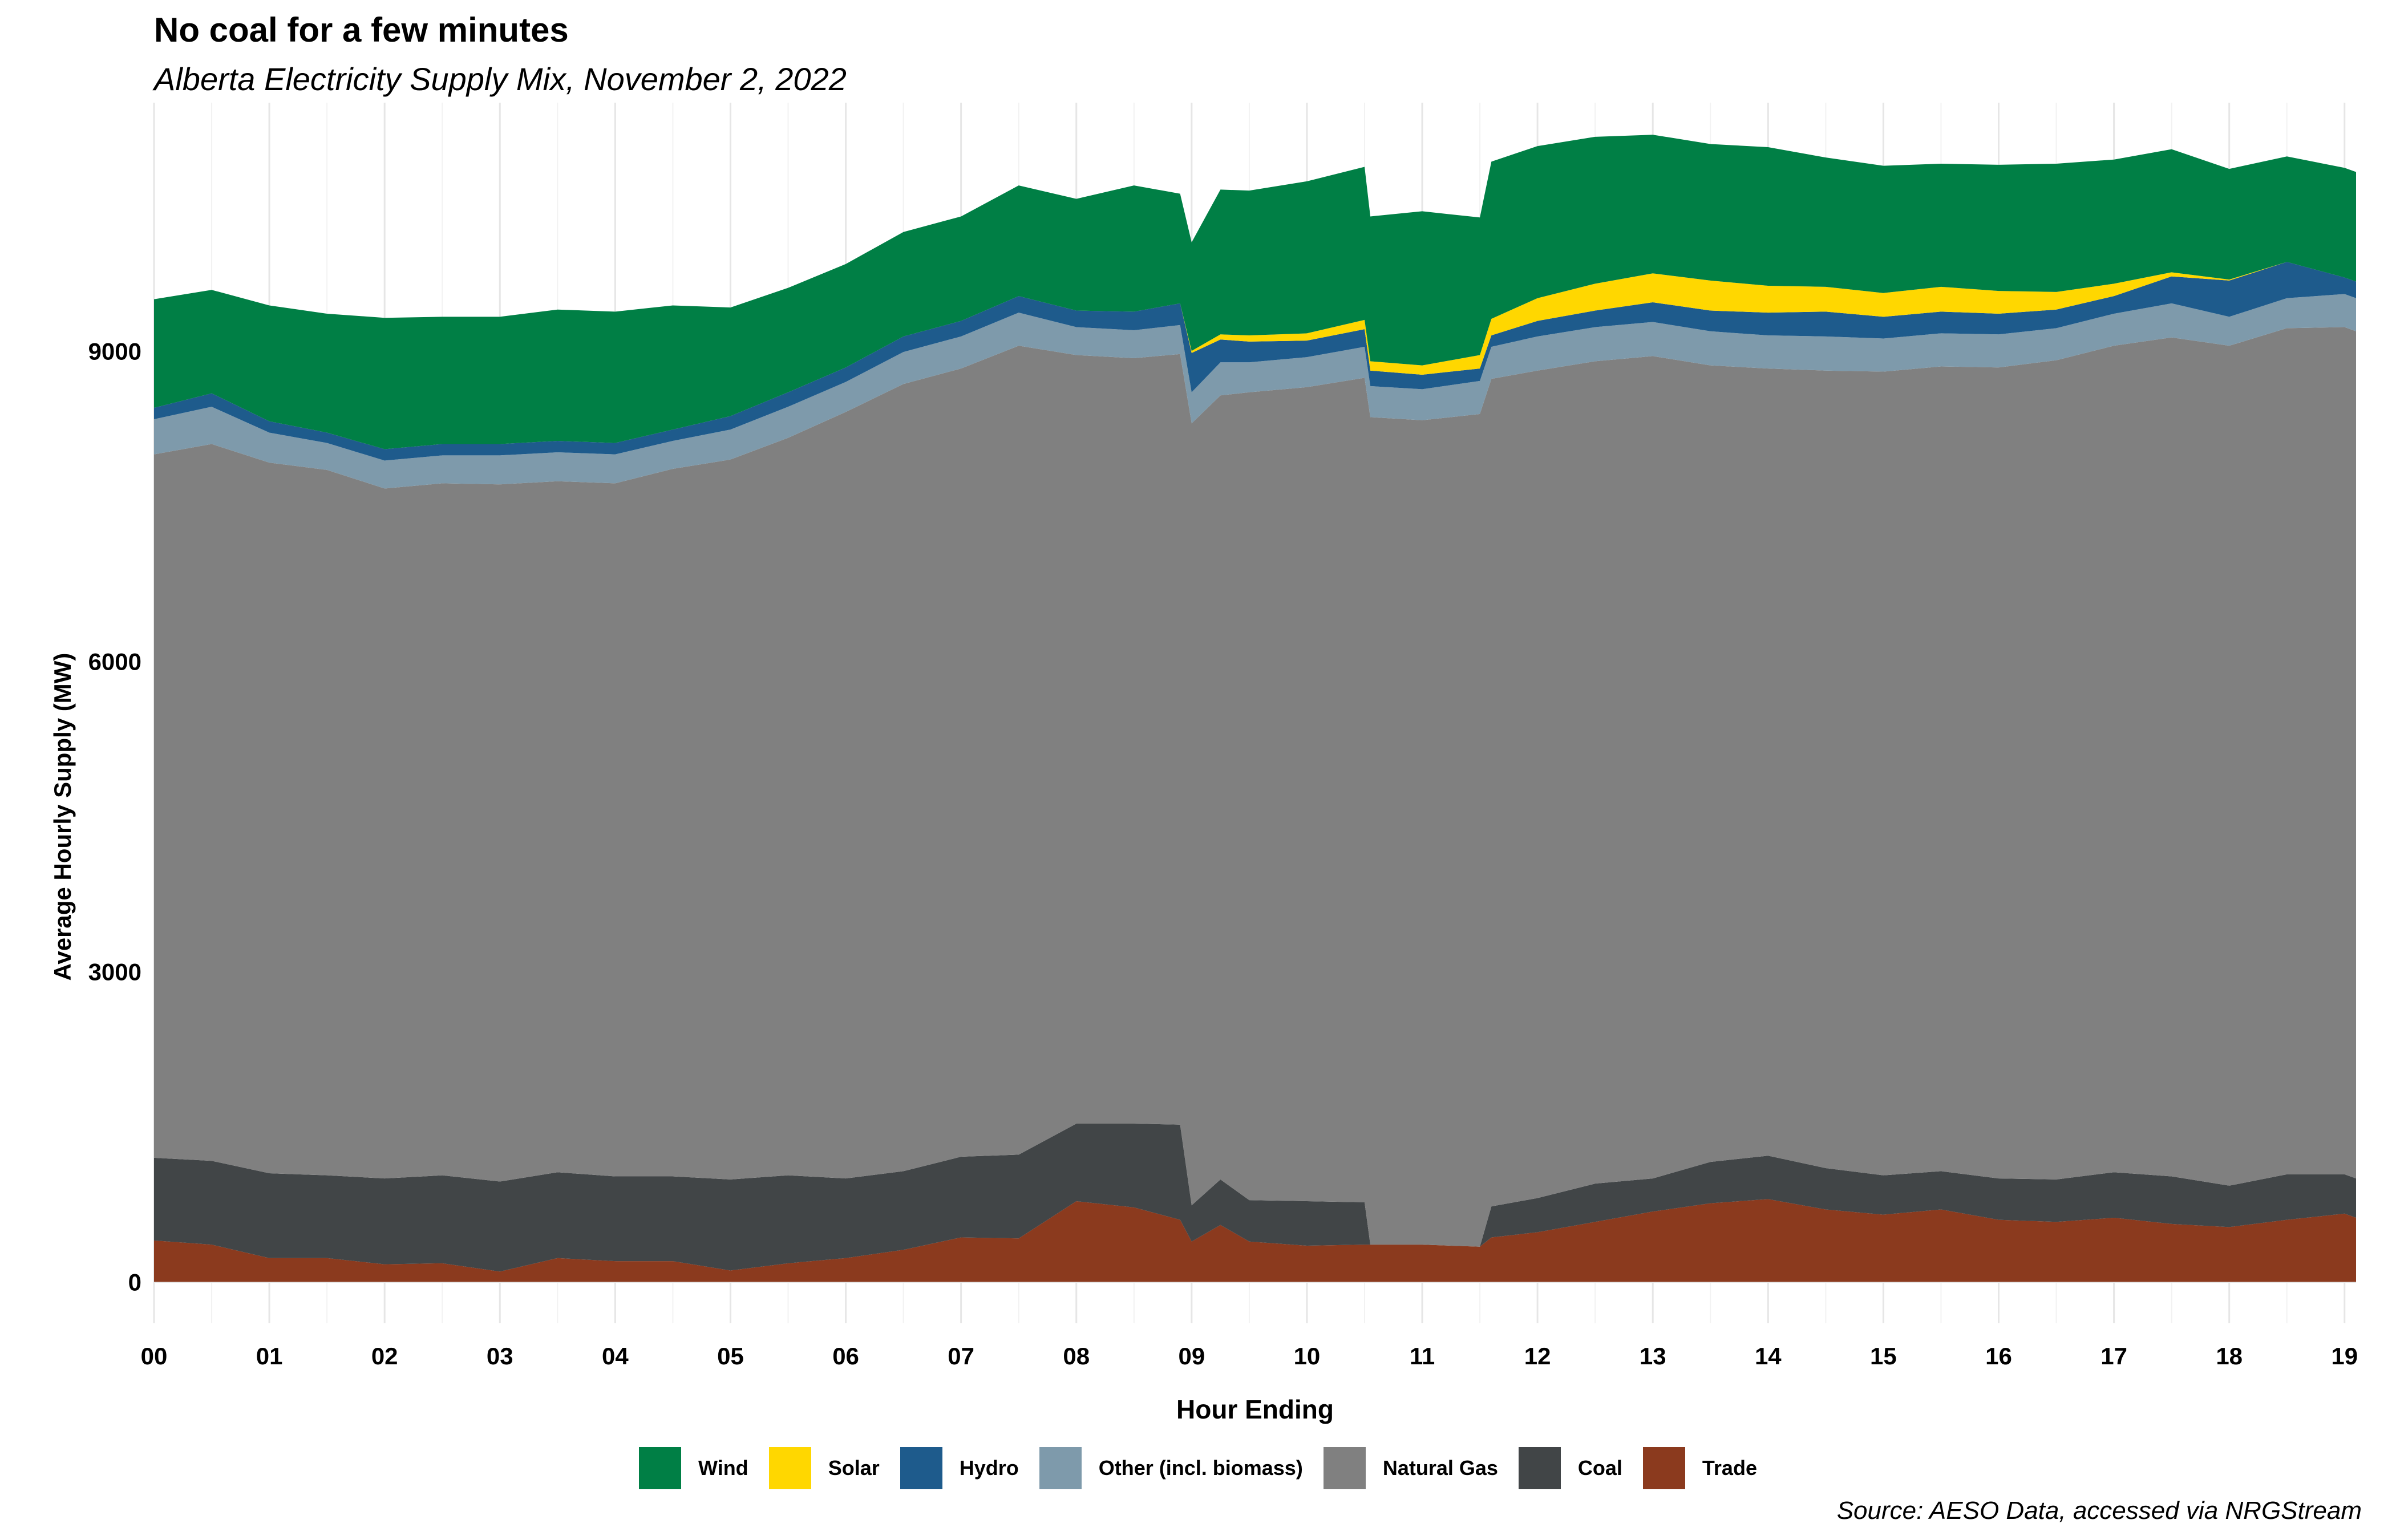  Describe the element at coordinates (1076, 1356) in the screenshot. I see `x-tick-label: 08` at that location.